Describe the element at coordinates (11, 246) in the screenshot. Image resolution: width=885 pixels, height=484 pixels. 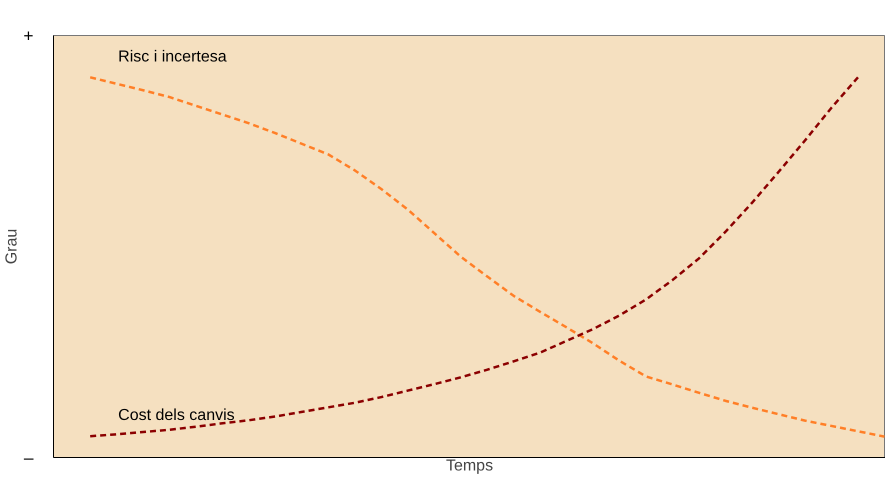
I see `y-axis-title: Grau` at that location.